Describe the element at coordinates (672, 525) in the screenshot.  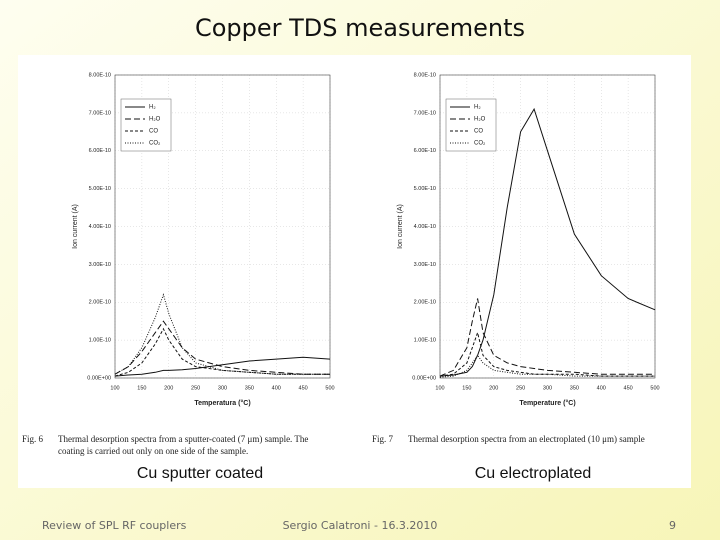
I see `page-number: 9` at that location.